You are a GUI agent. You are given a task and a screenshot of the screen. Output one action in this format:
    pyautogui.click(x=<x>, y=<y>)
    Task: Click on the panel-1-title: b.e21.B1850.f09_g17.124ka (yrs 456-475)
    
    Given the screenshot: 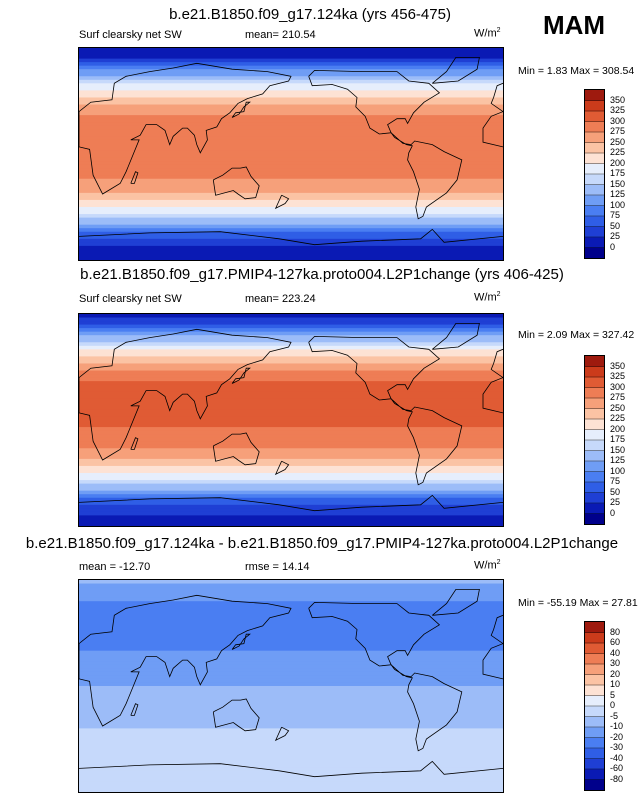 What is the action you would take?
    pyautogui.click(x=310, y=14)
    